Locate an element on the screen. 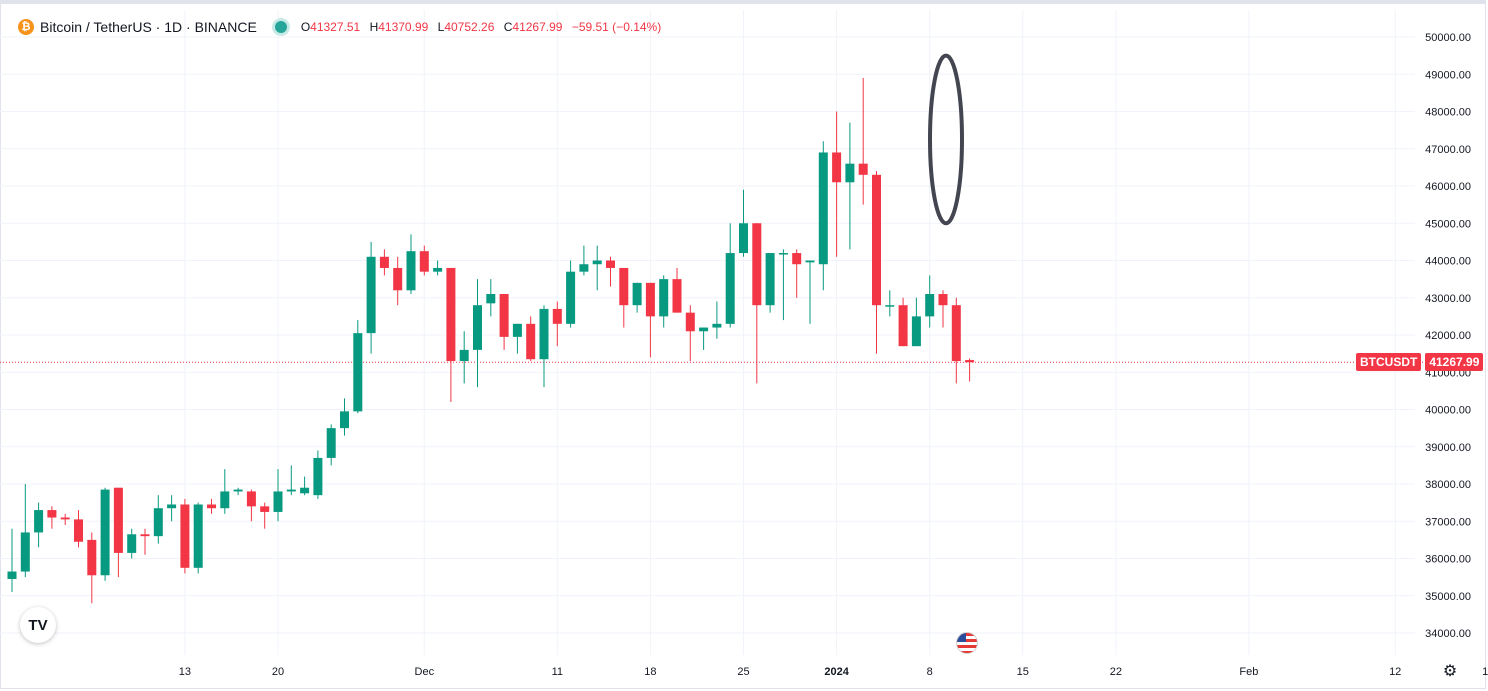  x-tick-label: Feb is located at coordinates (1248, 672).